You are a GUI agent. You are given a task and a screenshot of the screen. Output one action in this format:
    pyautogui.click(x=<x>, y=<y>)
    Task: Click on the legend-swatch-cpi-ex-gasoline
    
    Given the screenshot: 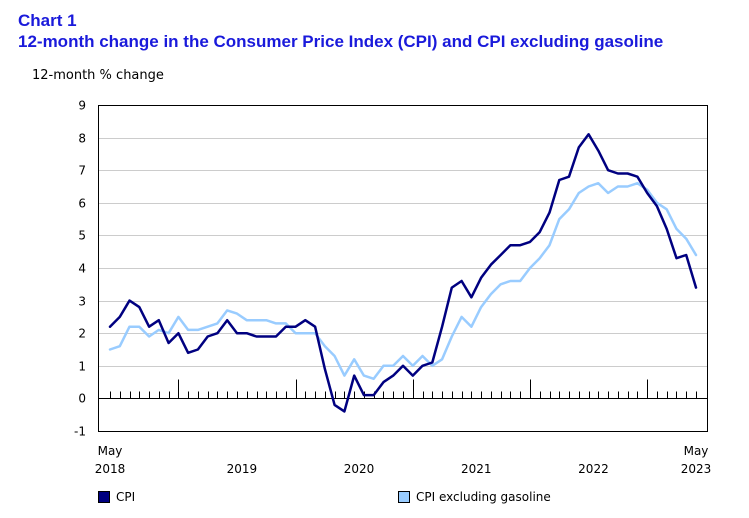 What is the action you would take?
    pyautogui.click(x=404, y=497)
    